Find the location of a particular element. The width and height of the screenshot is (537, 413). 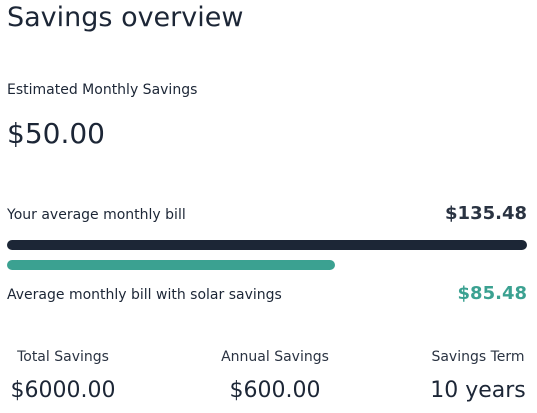

annual-savings-stat: Annual Savings $600.00 is located at coordinates (275, 377).